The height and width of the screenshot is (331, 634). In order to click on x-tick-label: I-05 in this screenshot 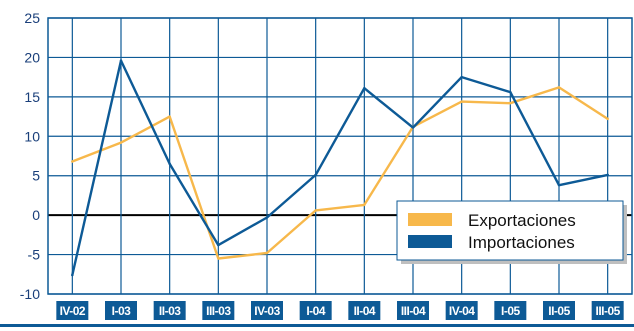, I will do `click(511, 311)`.